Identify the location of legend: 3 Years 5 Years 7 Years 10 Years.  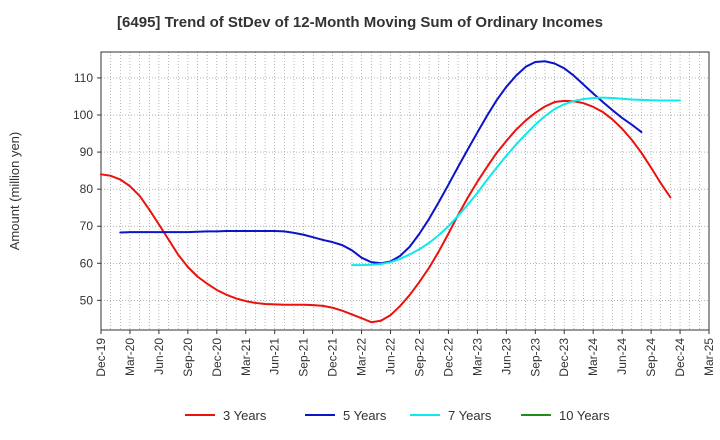
(397, 415).